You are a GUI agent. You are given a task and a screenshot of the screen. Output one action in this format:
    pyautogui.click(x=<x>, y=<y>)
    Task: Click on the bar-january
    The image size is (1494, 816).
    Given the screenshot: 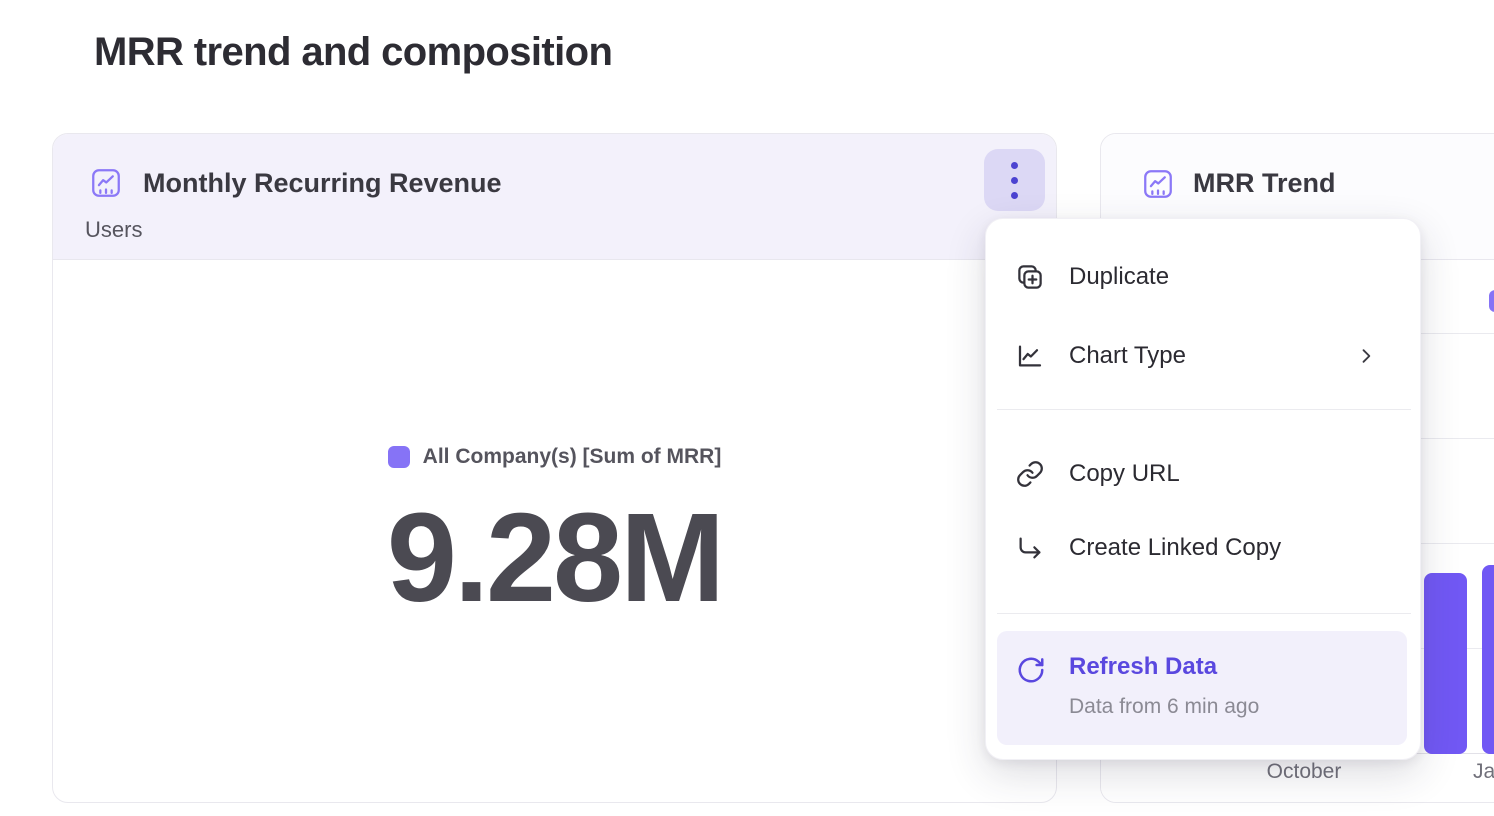 What is the action you would take?
    pyautogui.click(x=1488, y=659)
    